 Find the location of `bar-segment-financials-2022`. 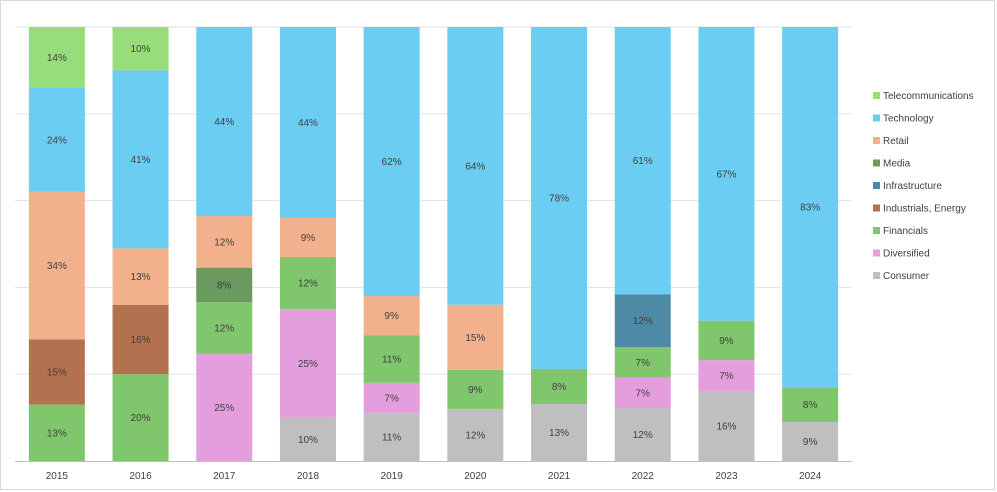

bar-segment-financials-2022 is located at coordinates (642, 362).